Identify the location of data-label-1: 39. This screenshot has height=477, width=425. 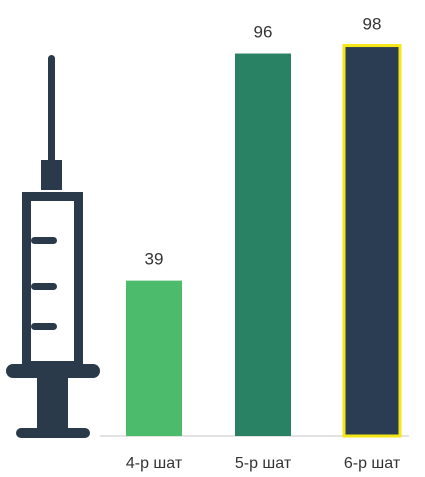
(154, 259).